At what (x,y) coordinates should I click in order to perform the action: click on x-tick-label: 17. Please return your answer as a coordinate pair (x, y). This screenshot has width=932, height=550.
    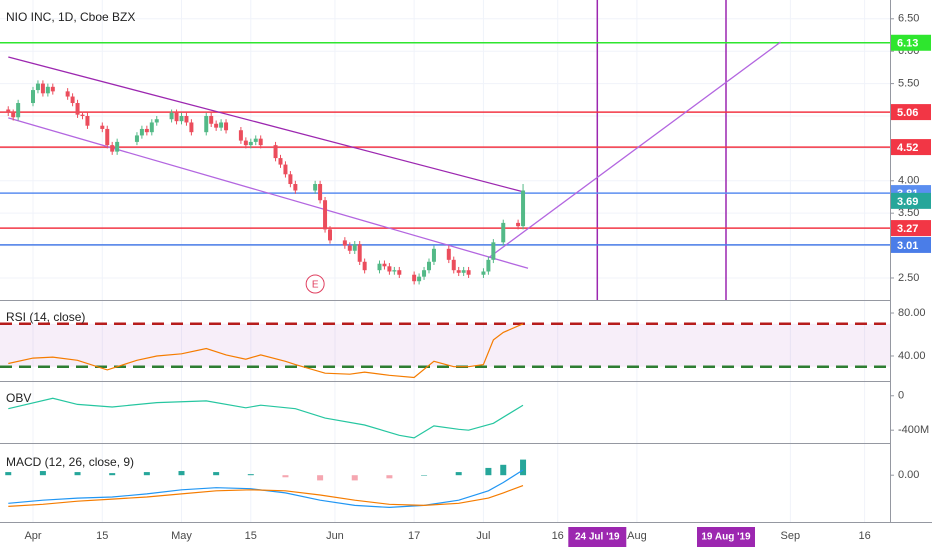
    Looking at the image, I should click on (414, 536).